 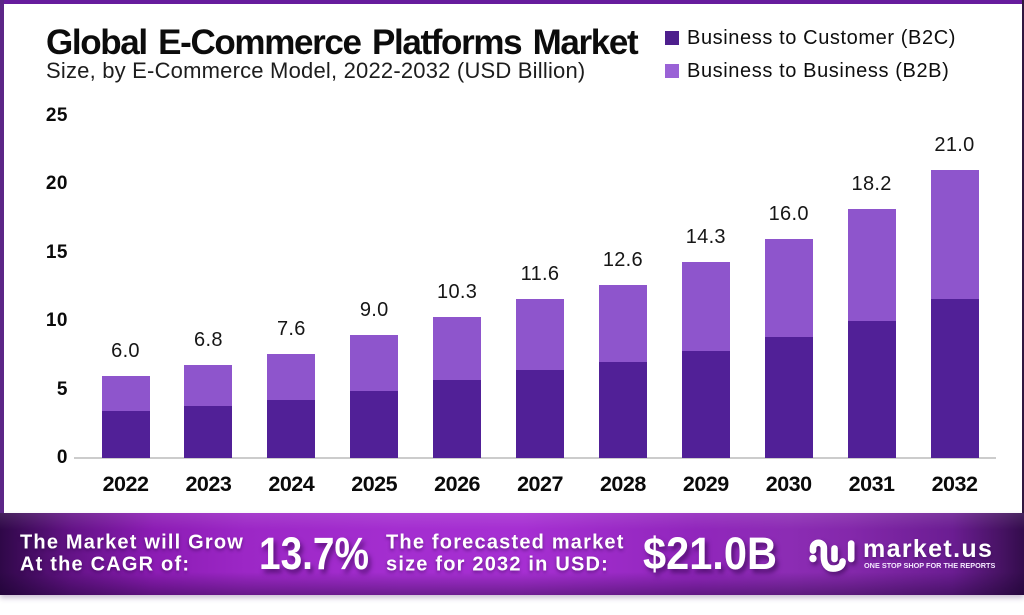 I want to click on legend-swatch-b2c, so click(x=672, y=38).